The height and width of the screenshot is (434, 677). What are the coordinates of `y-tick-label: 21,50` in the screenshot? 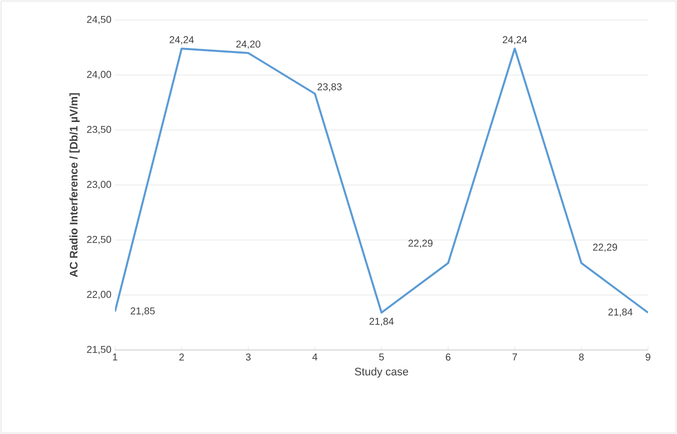 It's located at (99, 350).